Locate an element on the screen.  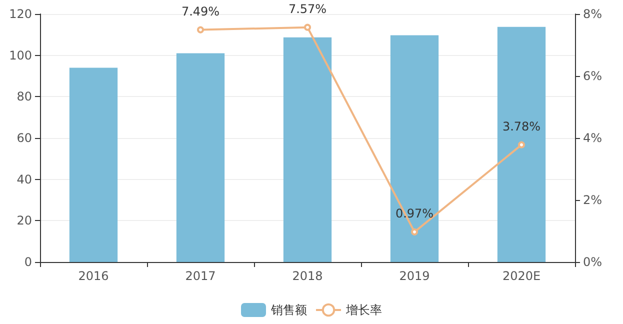
y-tick-label: 100 is located at coordinates (20, 55).